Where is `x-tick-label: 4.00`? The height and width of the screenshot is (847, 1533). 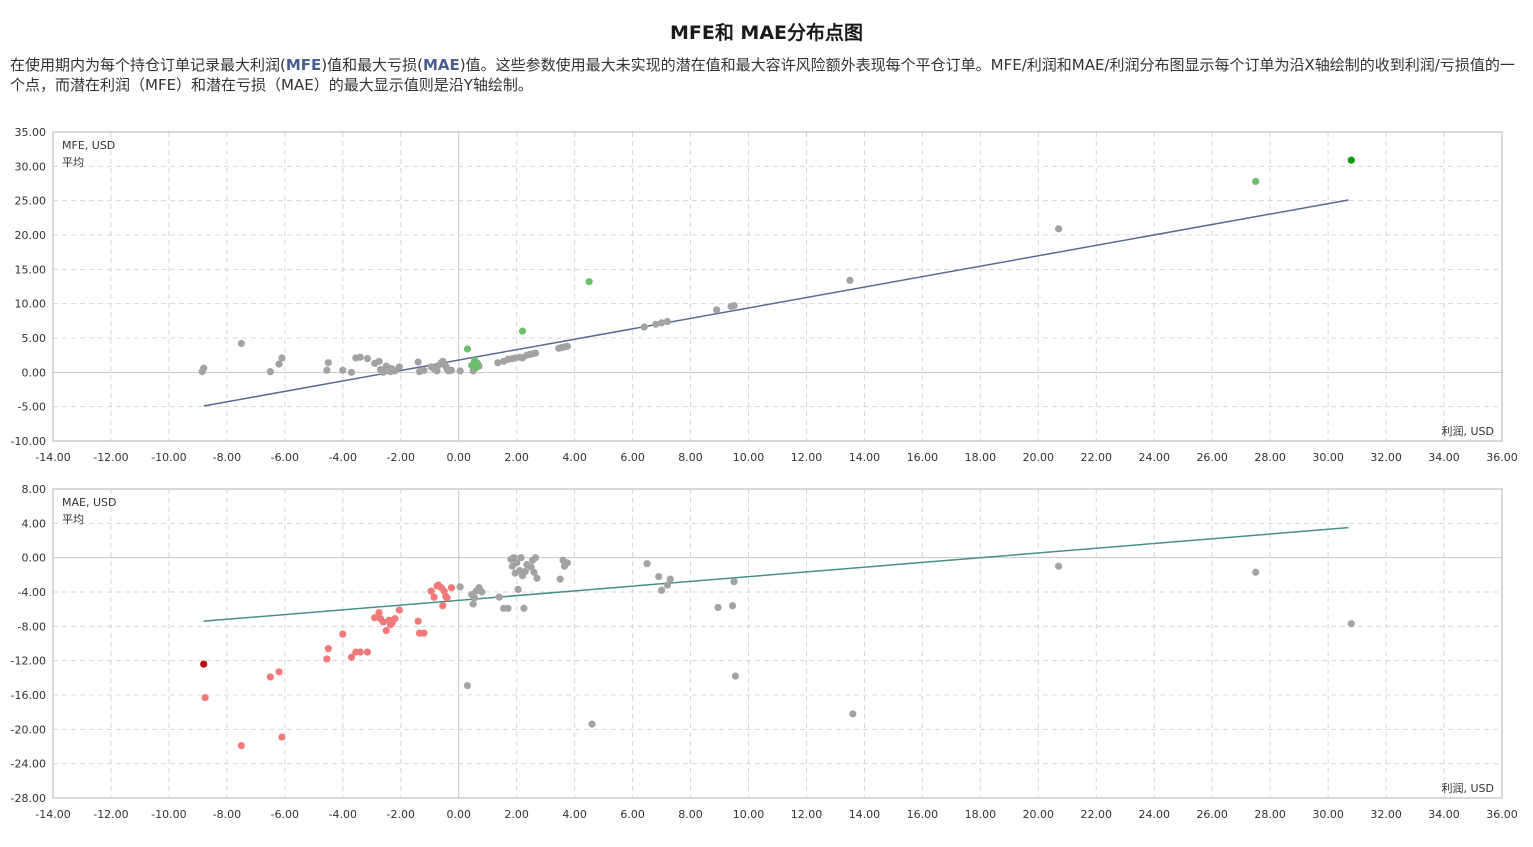 x-tick-label: 4.00 is located at coordinates (574, 457).